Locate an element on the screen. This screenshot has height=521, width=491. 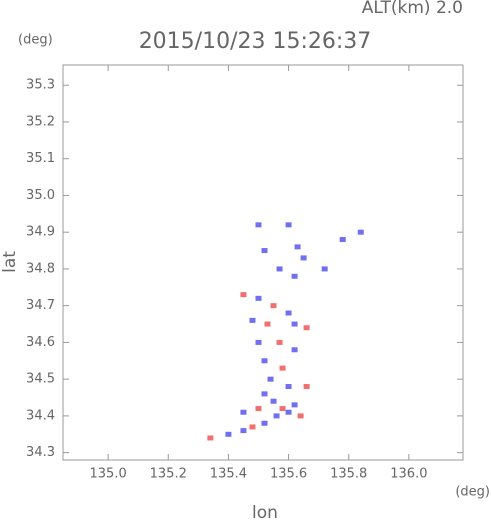
y-tick-label: 34.5 is located at coordinates (40, 379).